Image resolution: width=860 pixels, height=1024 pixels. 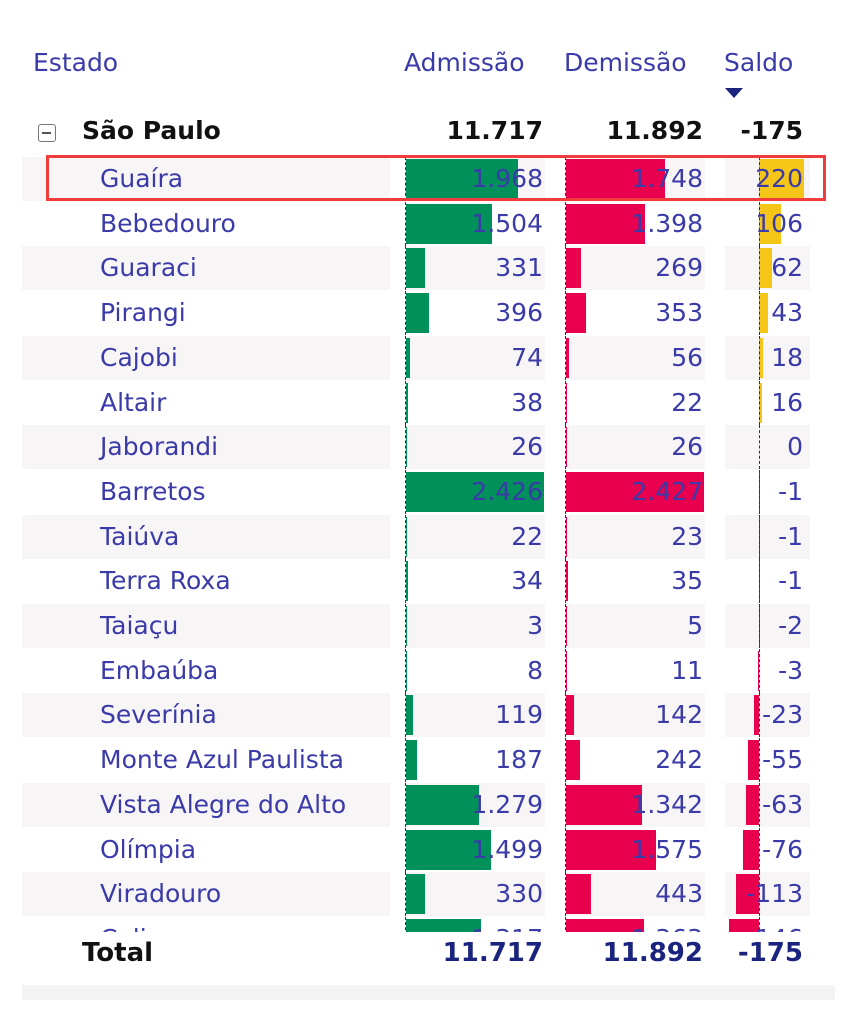 I want to click on municipio-name: Guaraci, so click(x=148, y=268).